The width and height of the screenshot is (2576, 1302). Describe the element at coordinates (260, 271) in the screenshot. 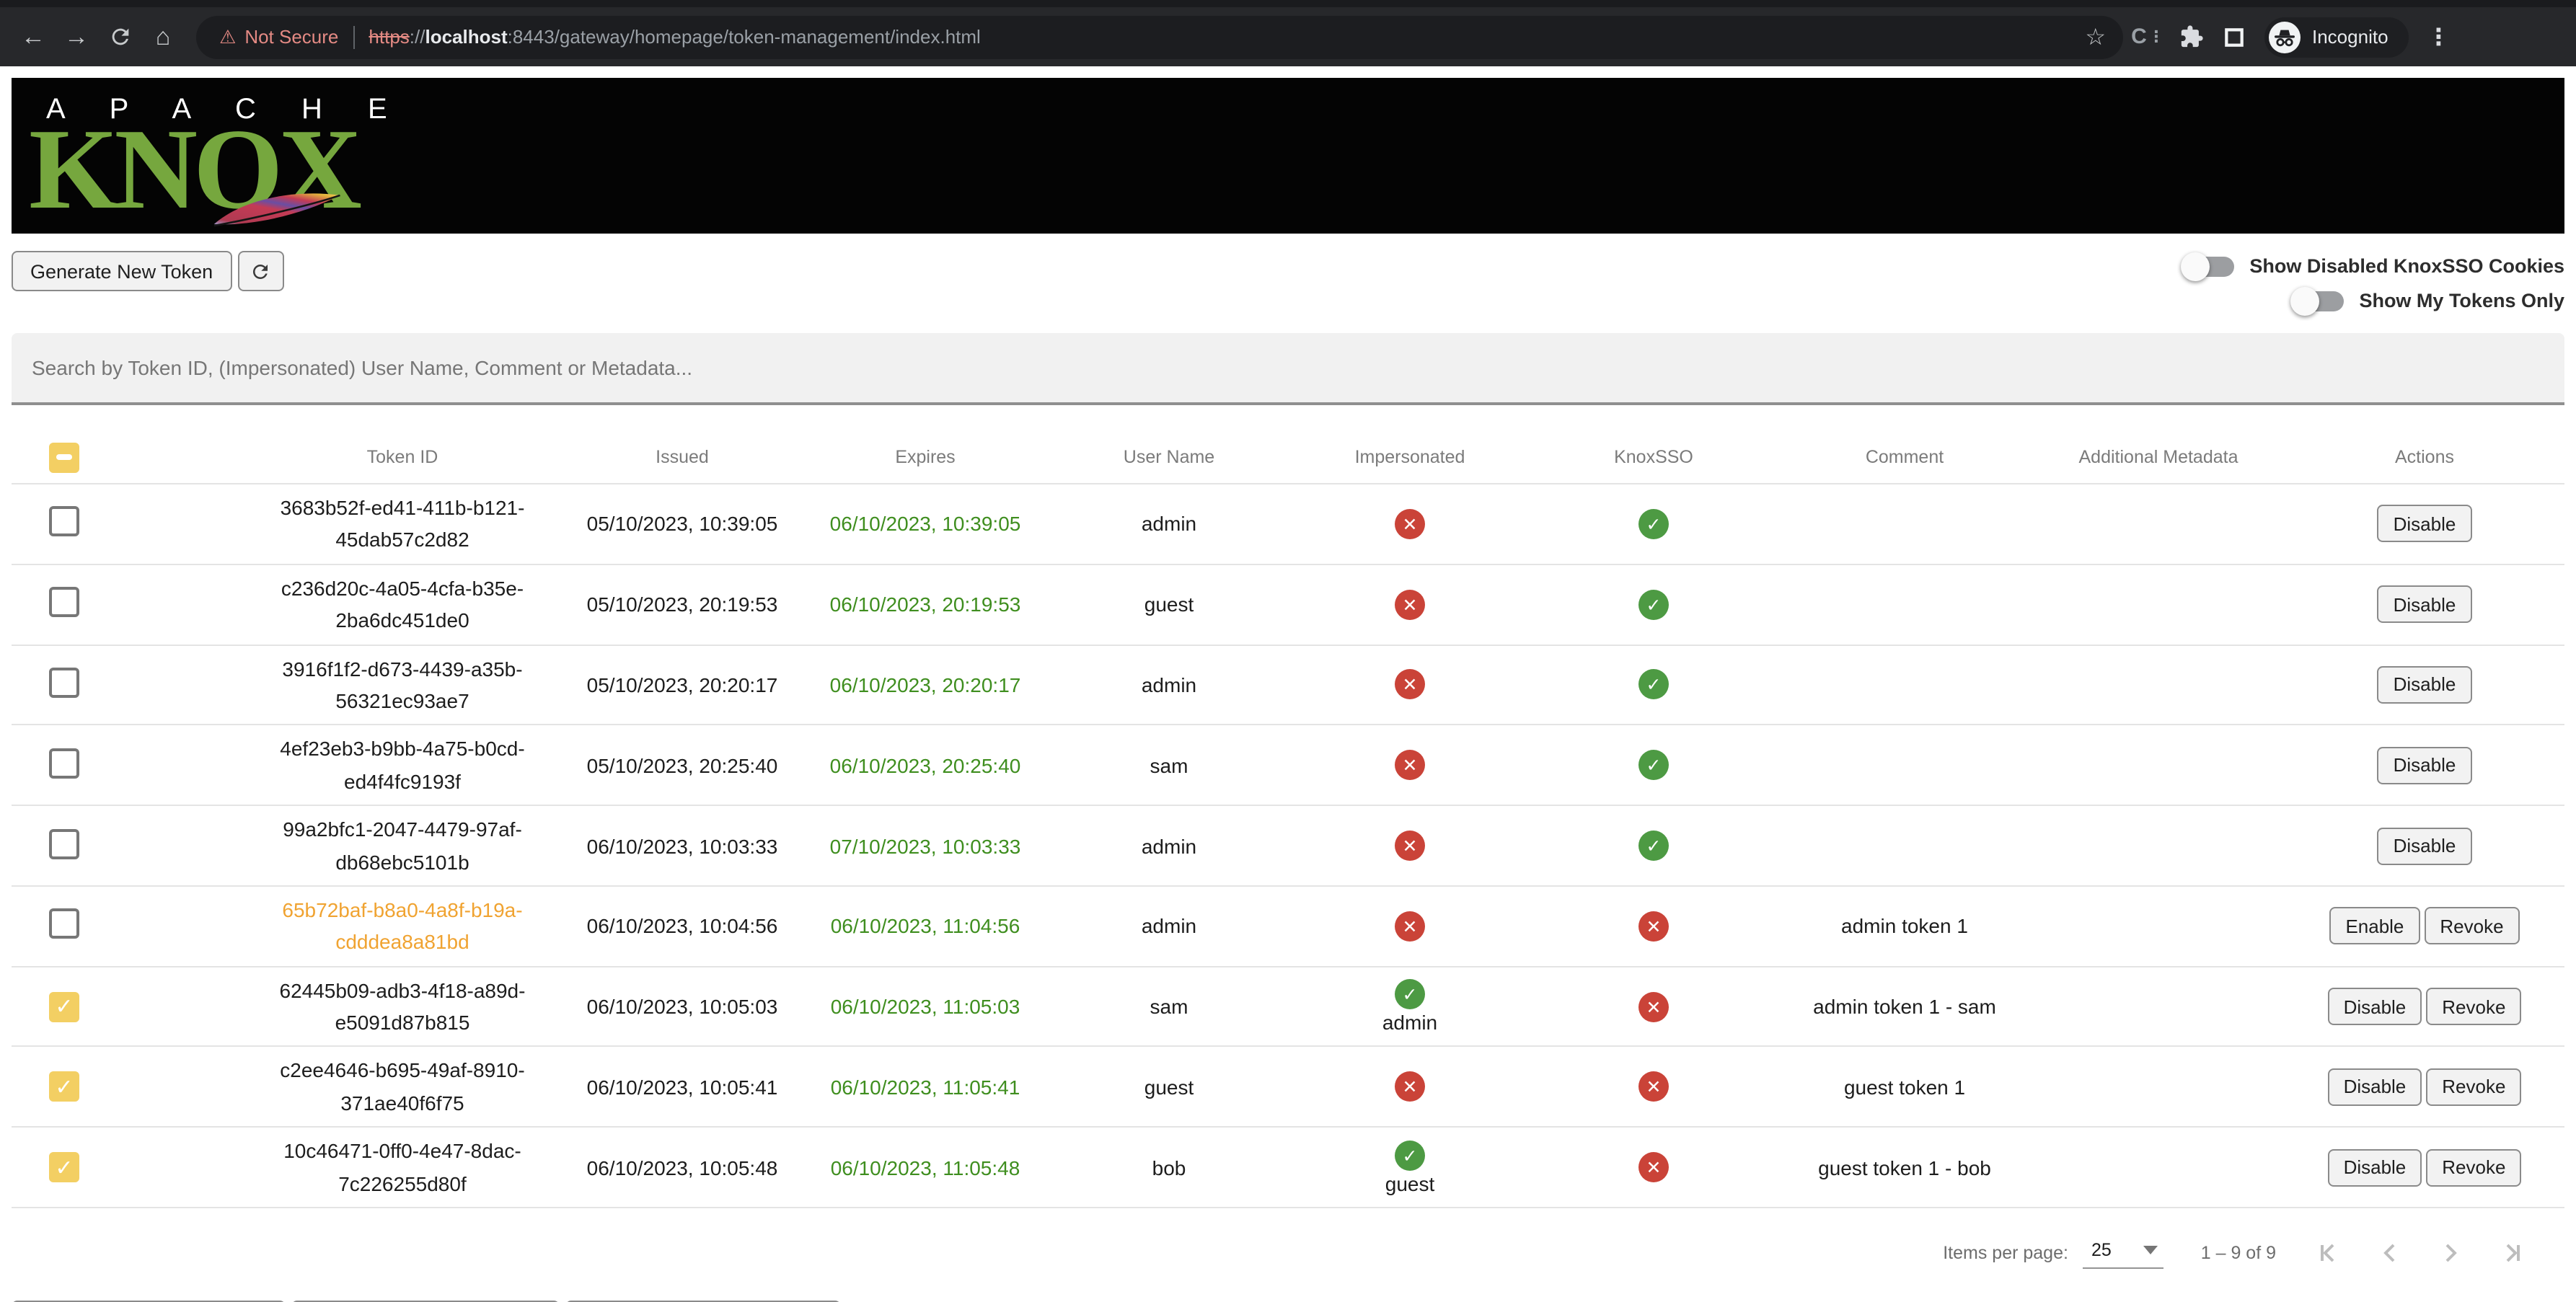

I see `refresh-tokens-button` at that location.